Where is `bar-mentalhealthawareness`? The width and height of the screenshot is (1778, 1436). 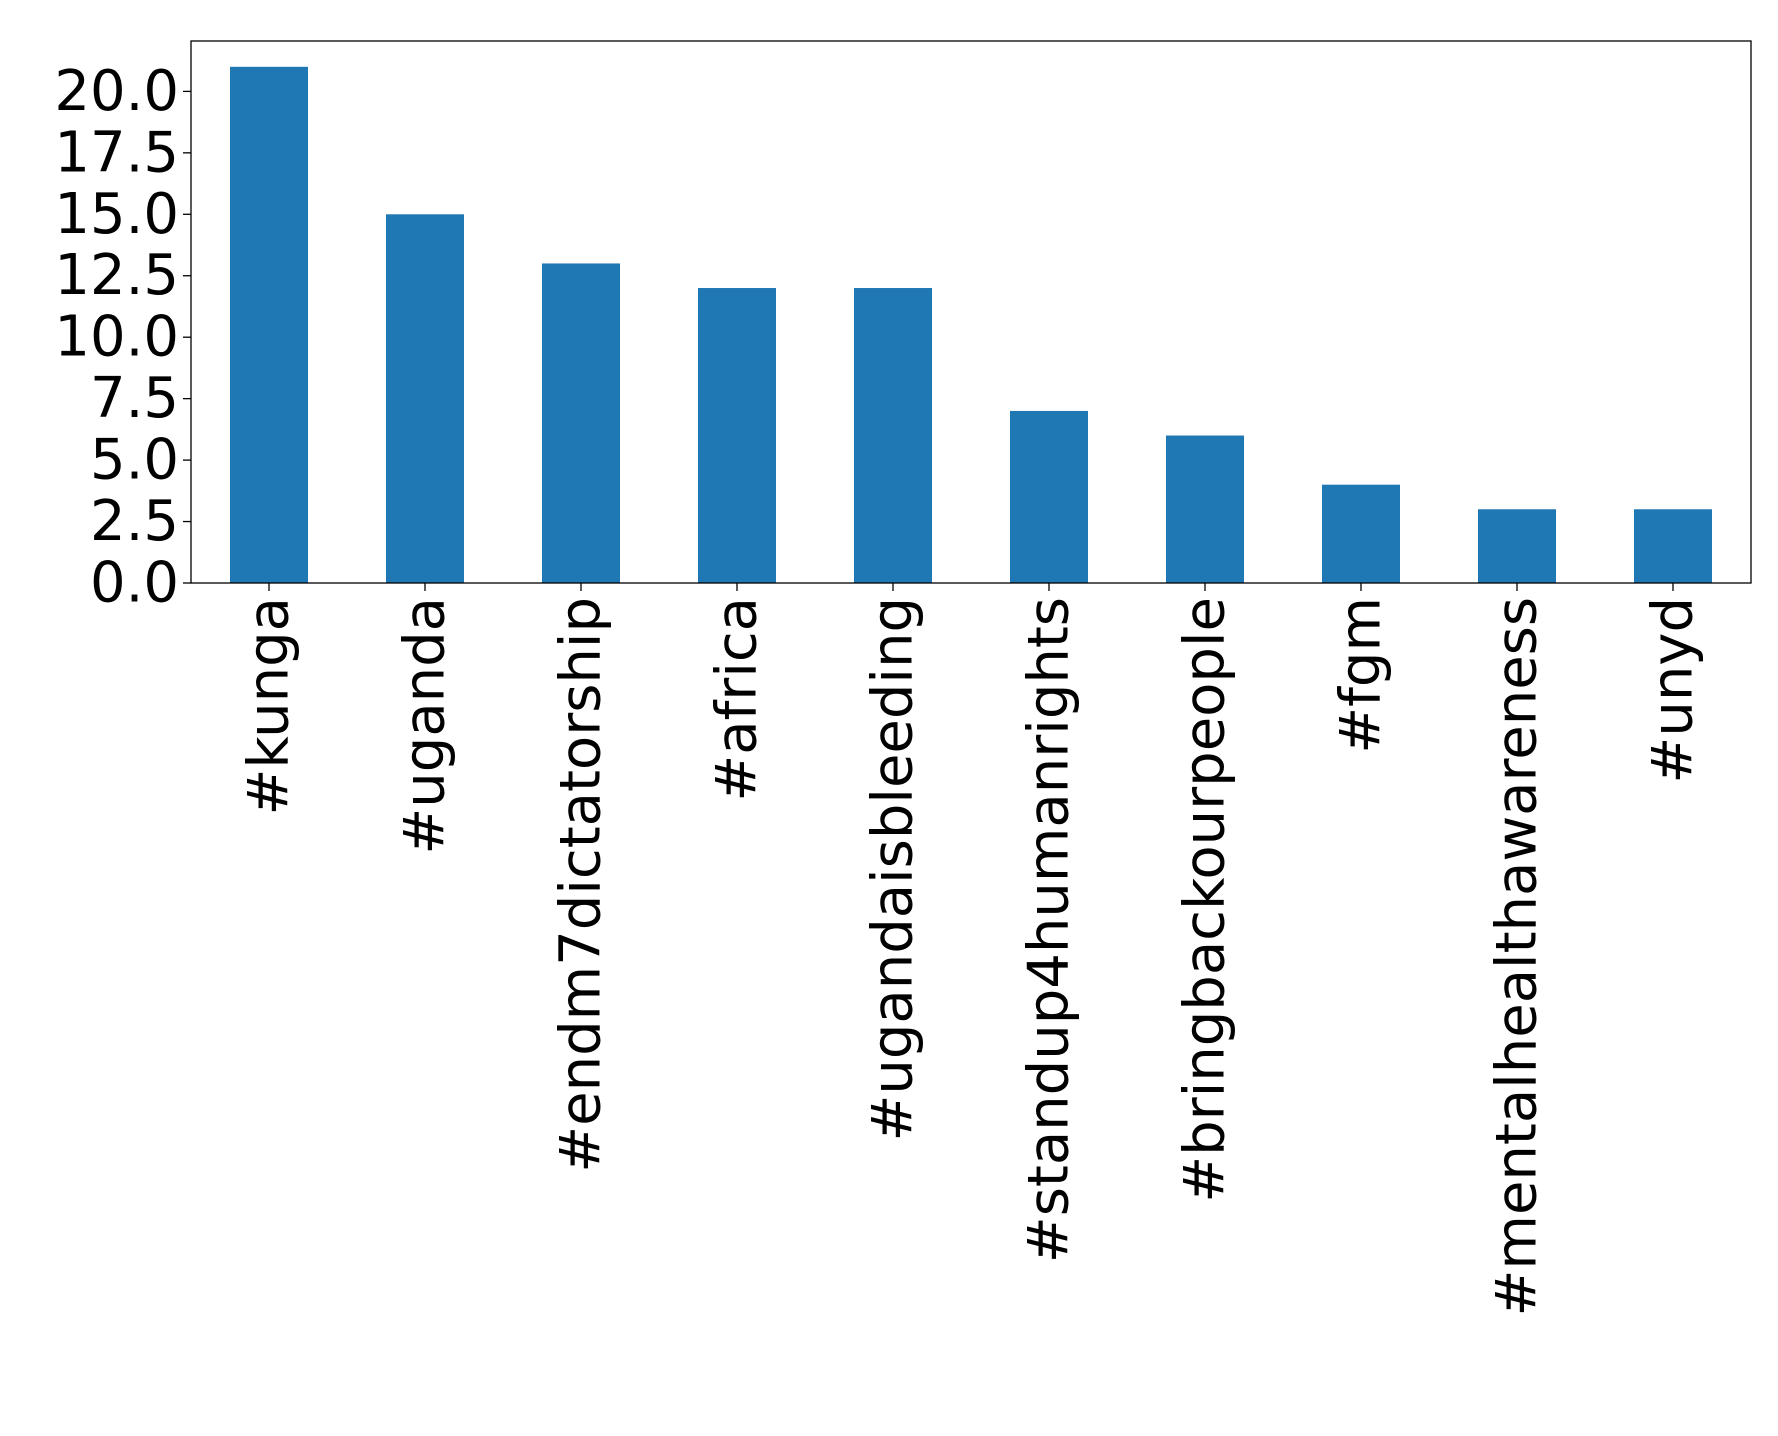
bar-mentalhealthawareness is located at coordinates (1517, 546).